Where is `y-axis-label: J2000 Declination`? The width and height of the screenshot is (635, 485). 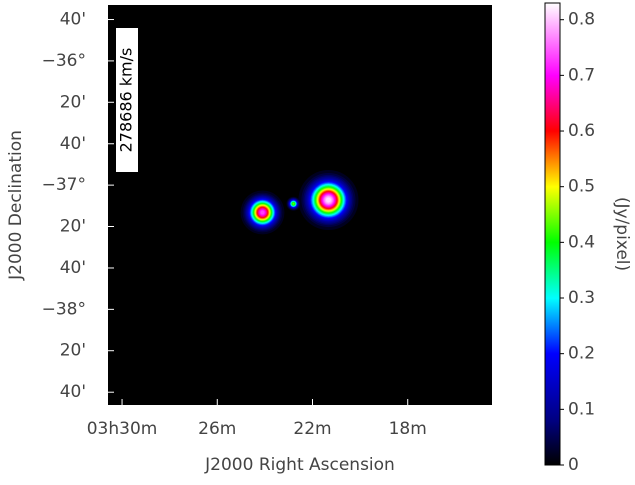
y-axis-label: J2000 Declination is located at coordinates (16, 205).